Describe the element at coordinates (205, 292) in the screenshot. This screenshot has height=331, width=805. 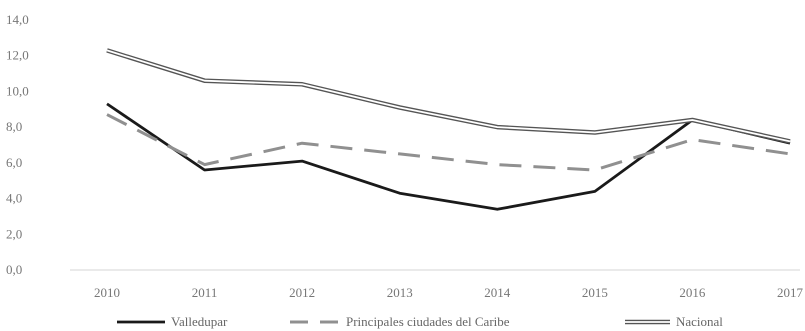
I see `x-tick-label: 2011` at that location.